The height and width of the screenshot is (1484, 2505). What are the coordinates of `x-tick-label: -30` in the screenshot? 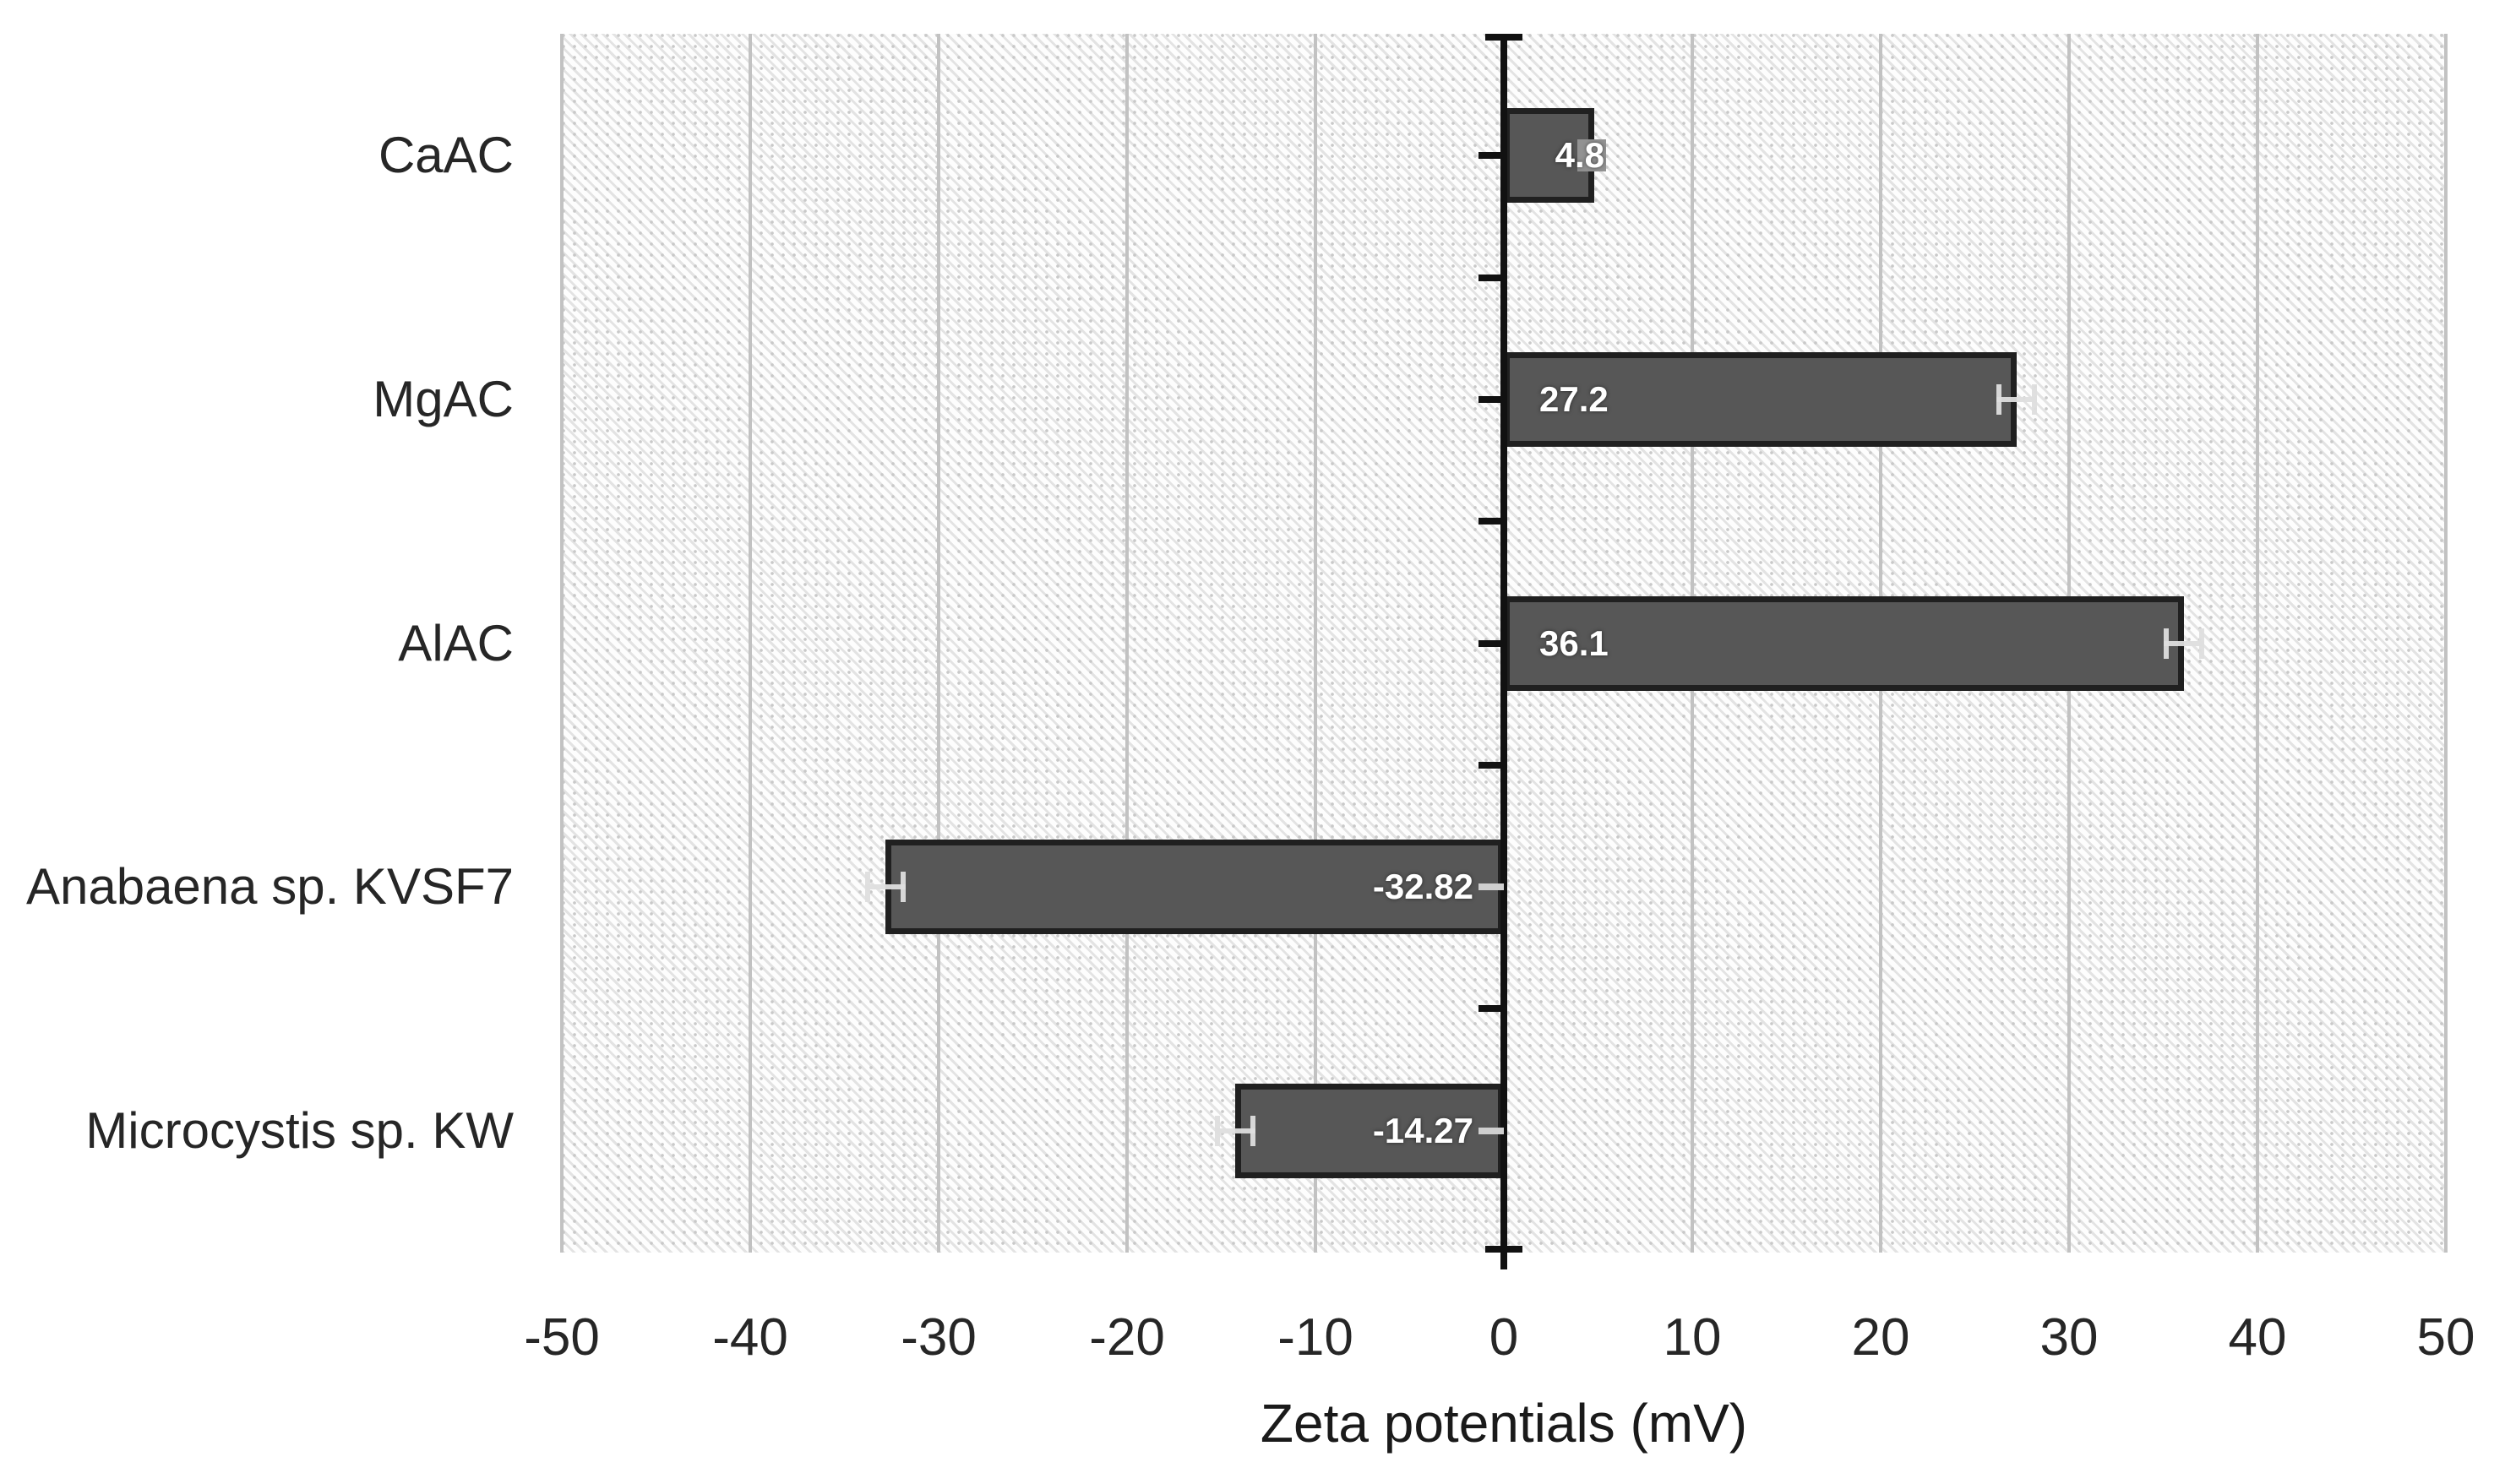 It's located at (939, 1337).